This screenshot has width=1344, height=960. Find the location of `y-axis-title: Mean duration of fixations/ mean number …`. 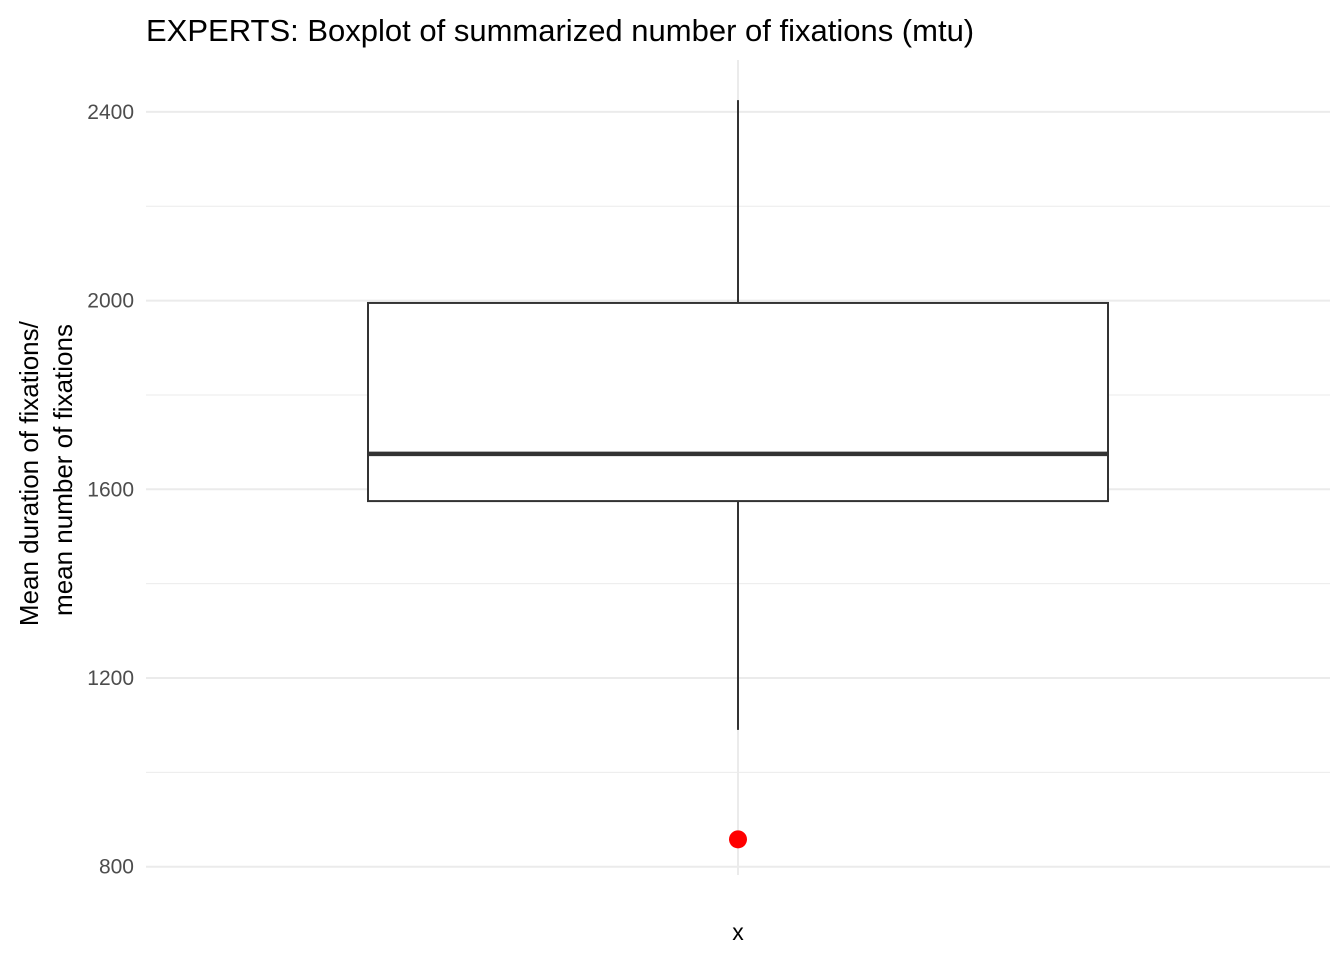

y-axis-title: Mean duration of fixations/ mean number … is located at coordinates (46, 470).